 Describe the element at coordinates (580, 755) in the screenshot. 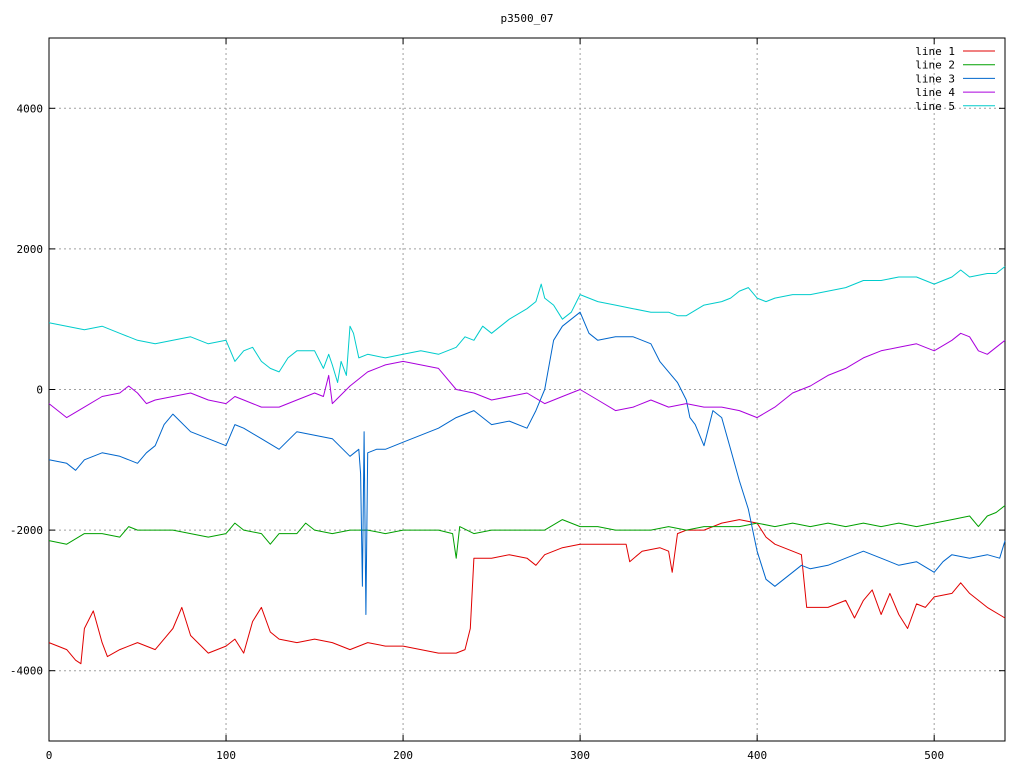

I see `x-tick-label: 300` at that location.